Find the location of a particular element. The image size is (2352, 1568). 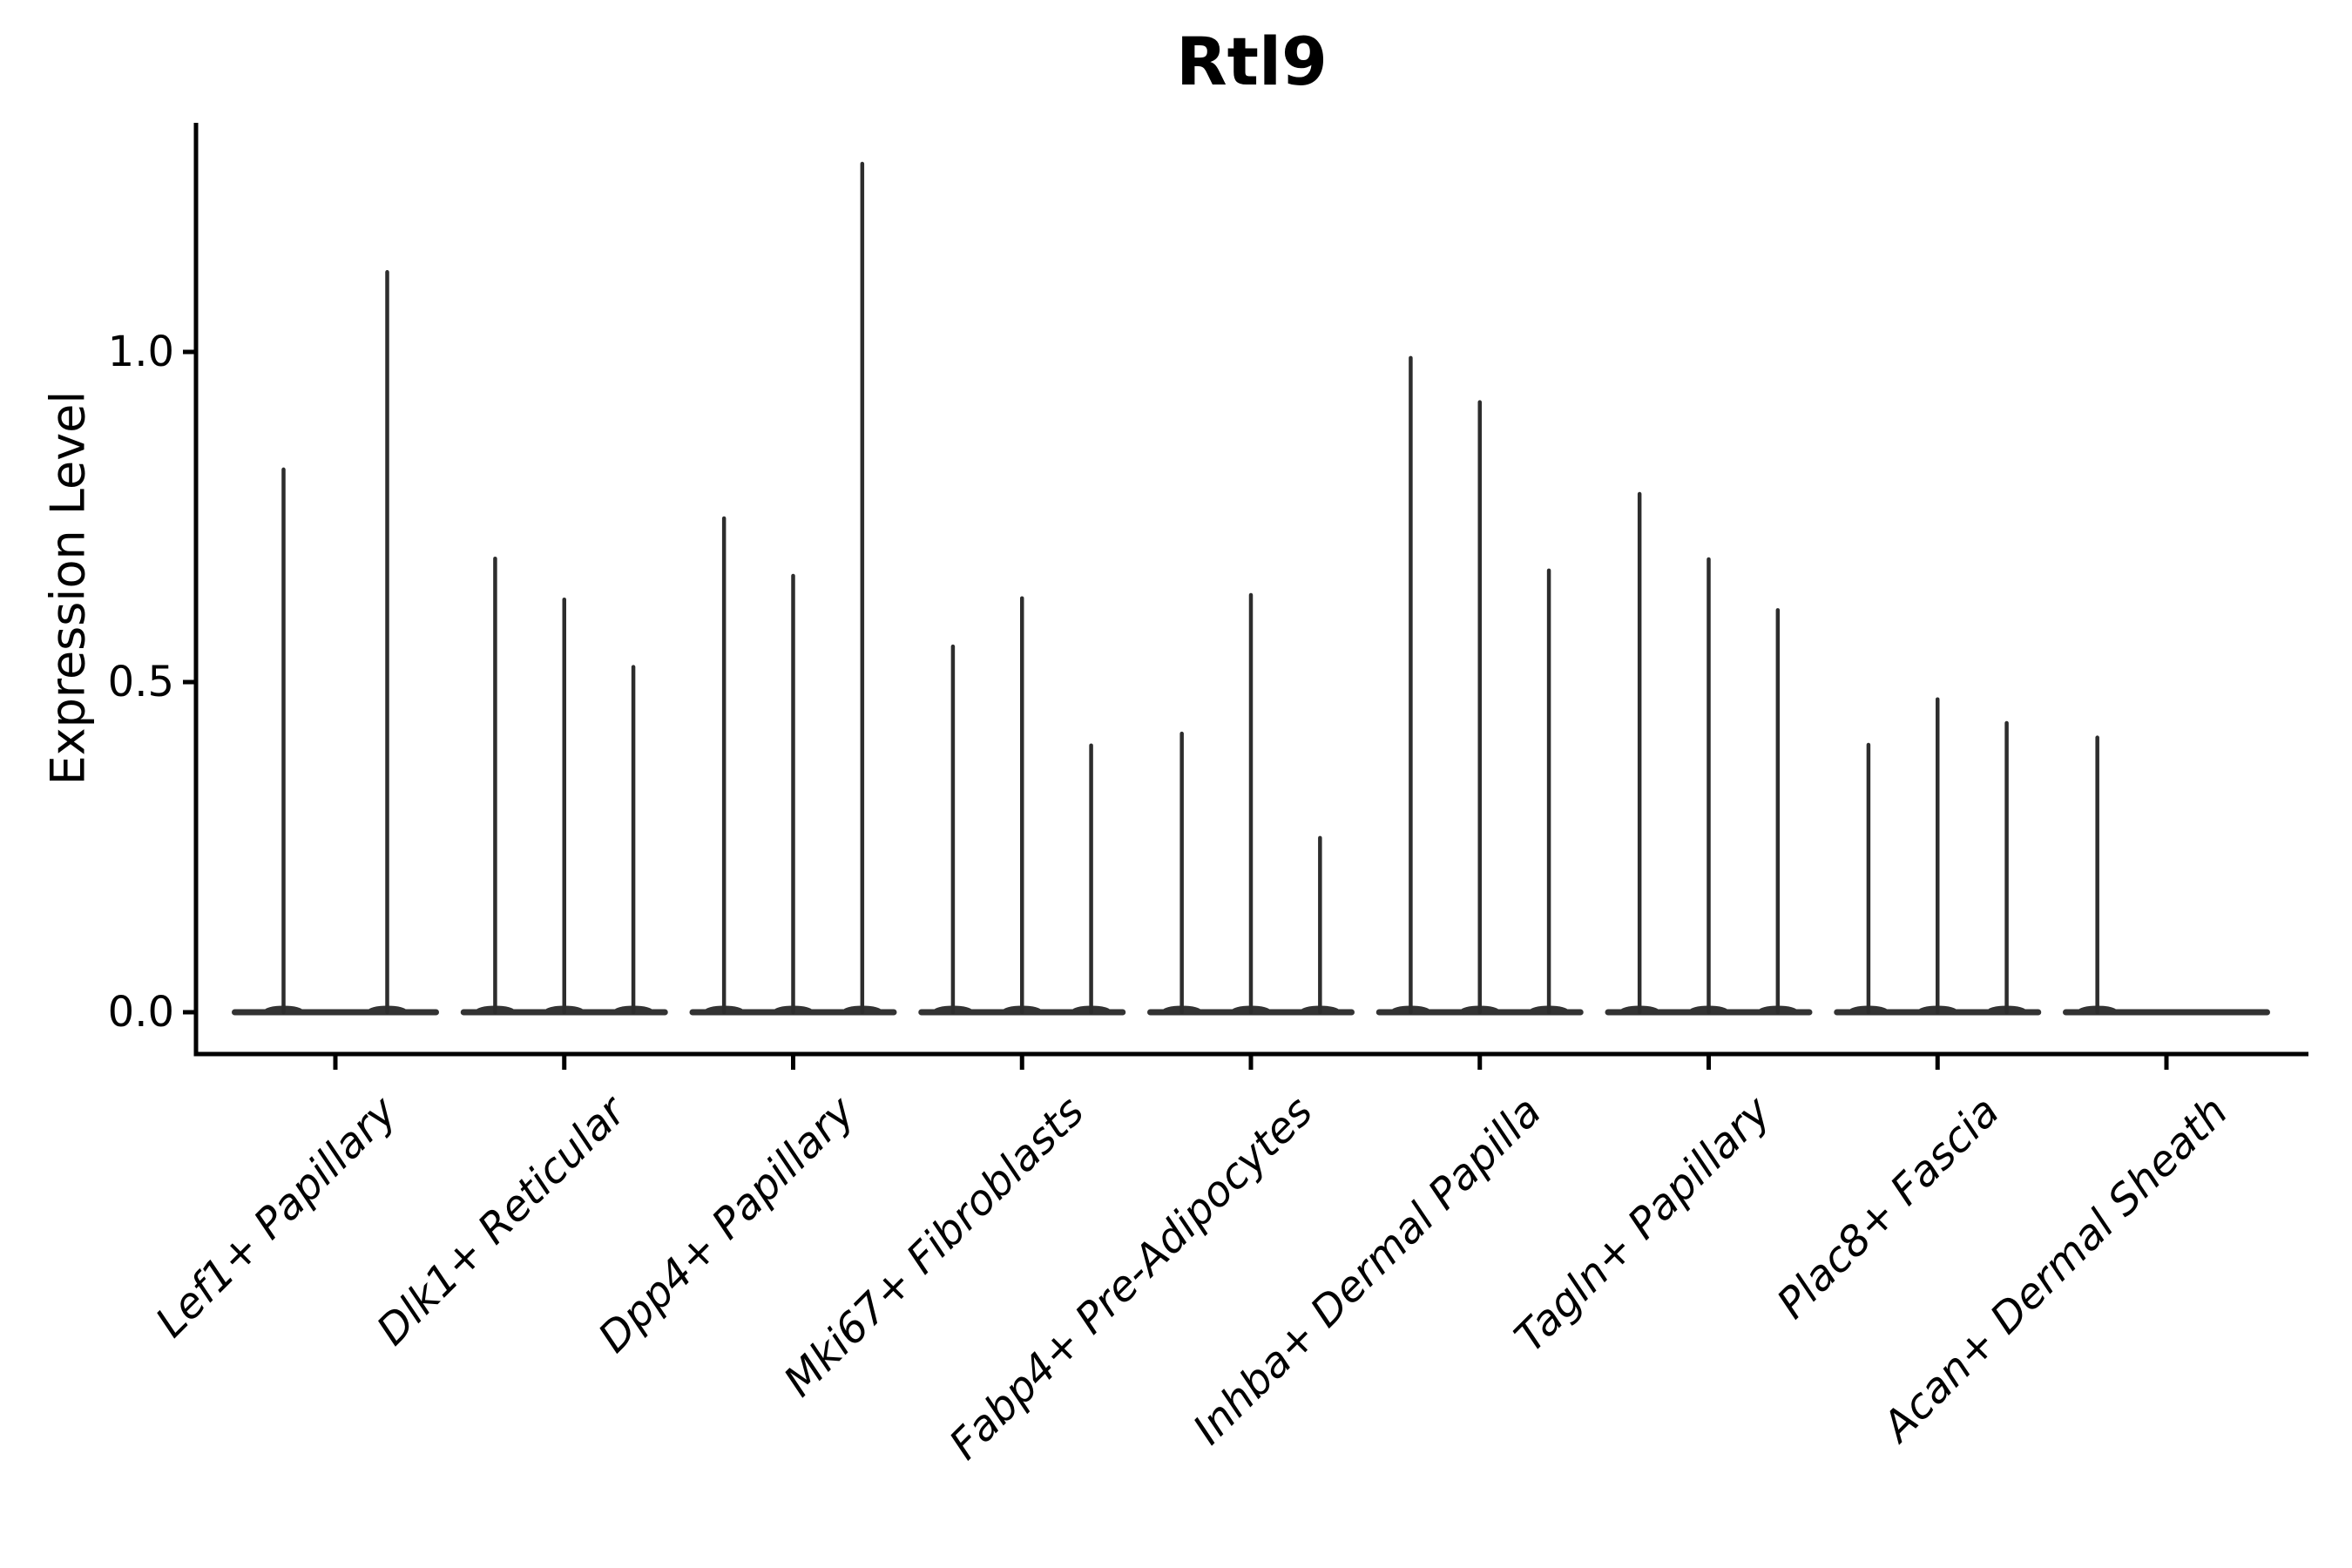

y-tick-label-2: 1.0 is located at coordinates (140, 352).